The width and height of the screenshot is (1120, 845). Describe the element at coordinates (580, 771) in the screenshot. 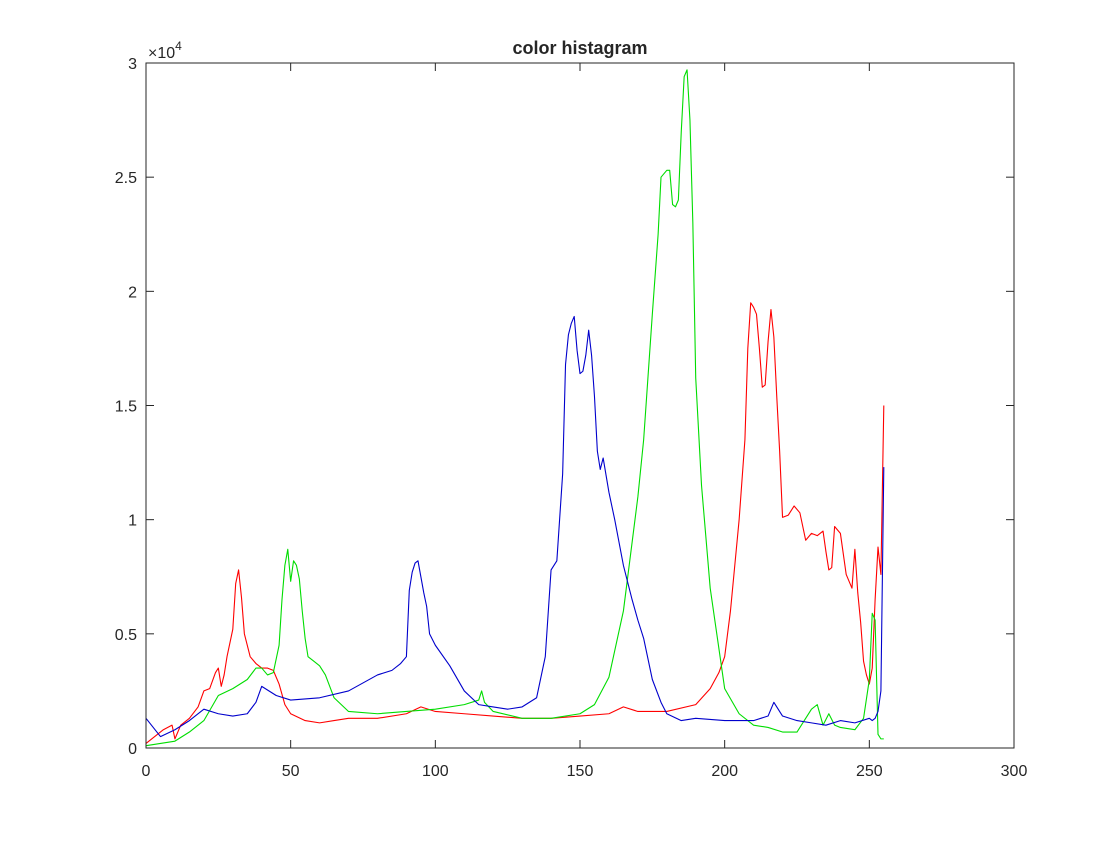

I see `x-tick-label-3: 150` at that location.